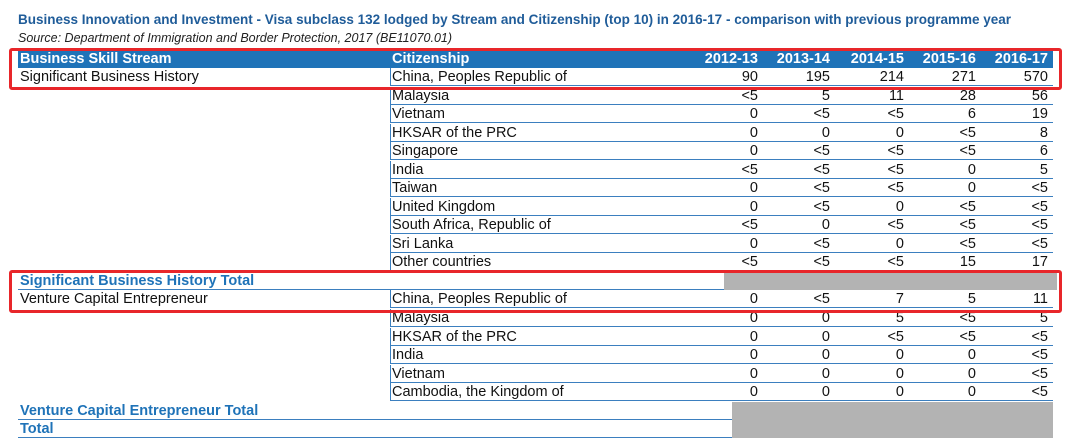  Describe the element at coordinates (375, 411) in the screenshot. I see `section-total-row: Venture Capital Entrepreneur Total` at that location.